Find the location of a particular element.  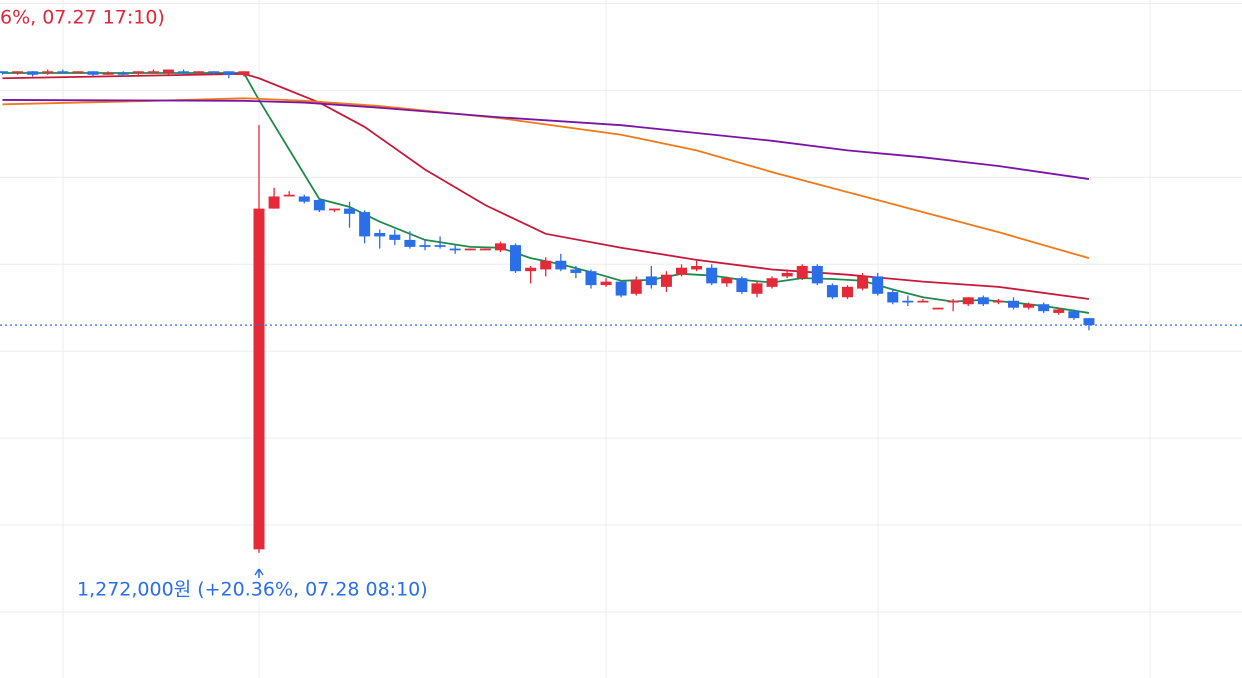

low-annotation: 1,272,000원 (+20.36%, 07.28 08:10) is located at coordinates (252, 590).